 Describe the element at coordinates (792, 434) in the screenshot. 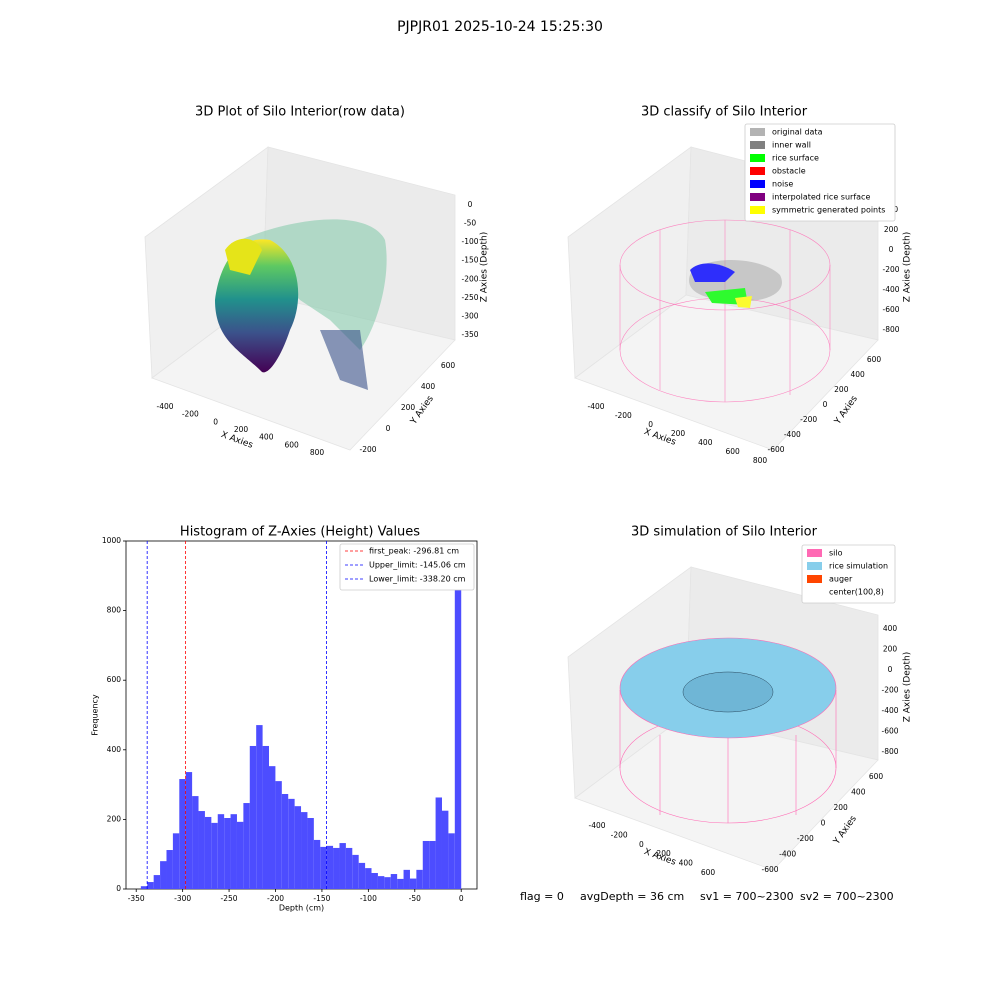

I see `y-tick-label: -400` at that location.